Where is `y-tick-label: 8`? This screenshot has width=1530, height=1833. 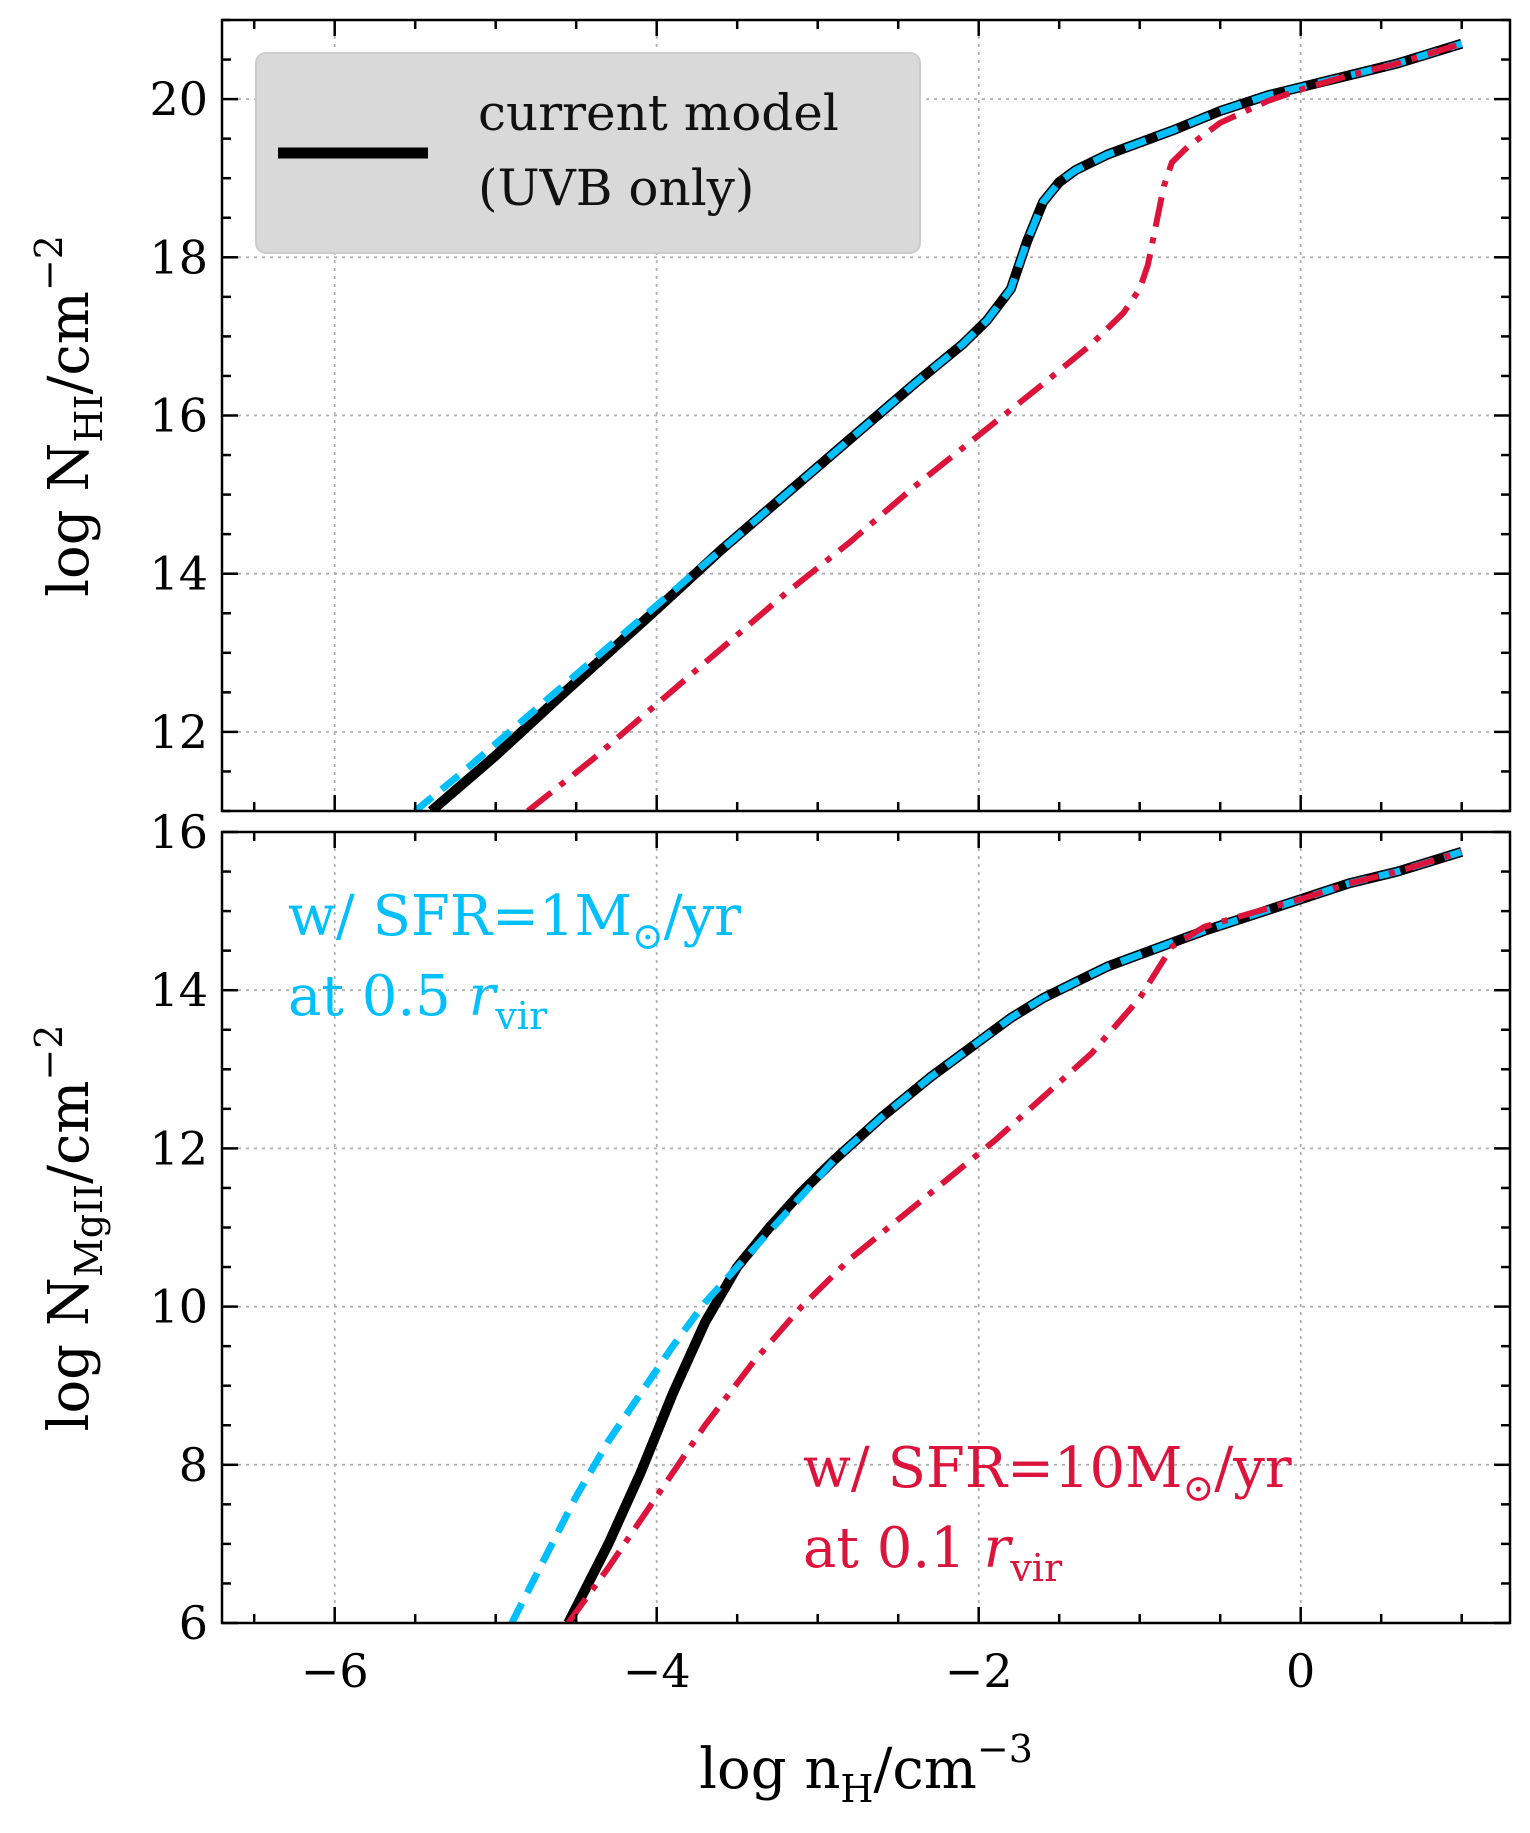
y-tick-label: 8 is located at coordinates (193, 1465).